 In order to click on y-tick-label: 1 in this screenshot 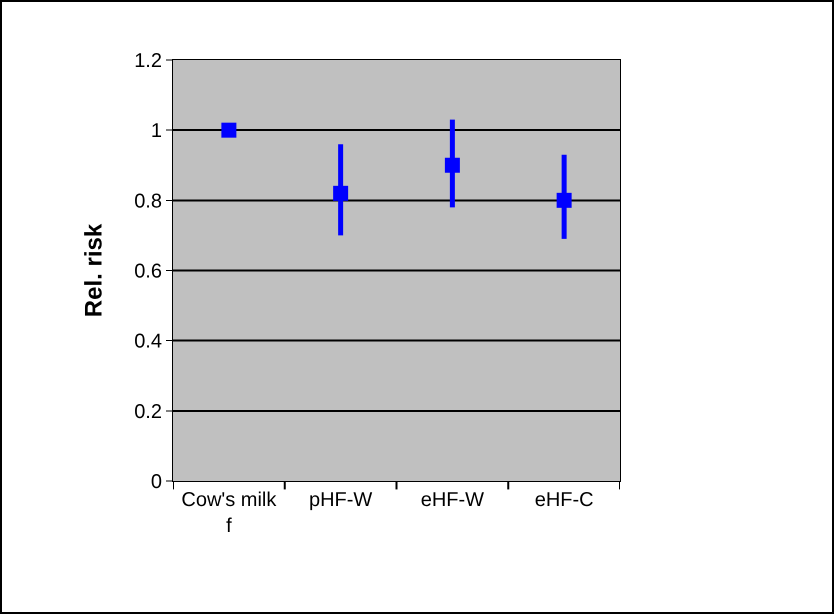, I will do `click(156, 131)`.